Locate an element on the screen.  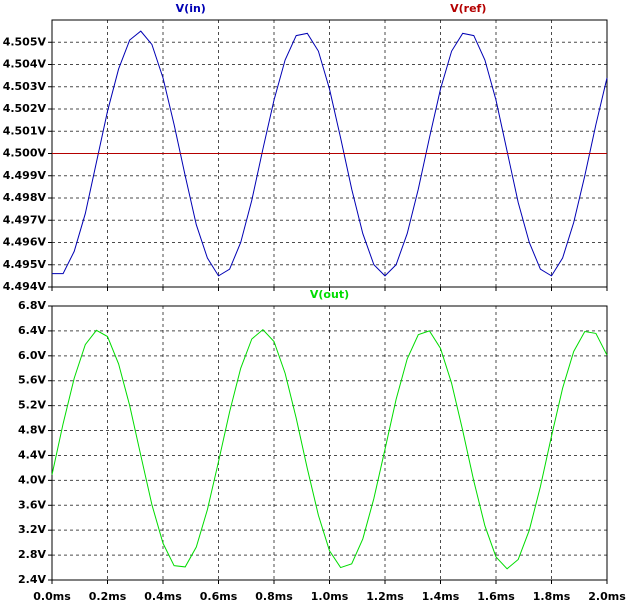
y-tick-label: 4.503V is located at coordinates (25, 86).